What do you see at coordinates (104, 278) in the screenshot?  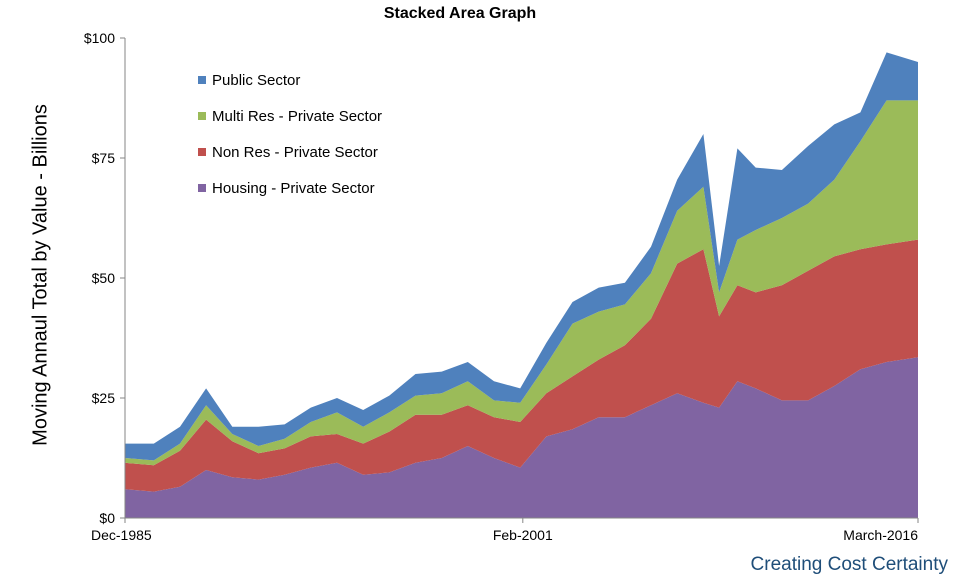 I see `y-tick-label: $50` at bounding box center [104, 278].